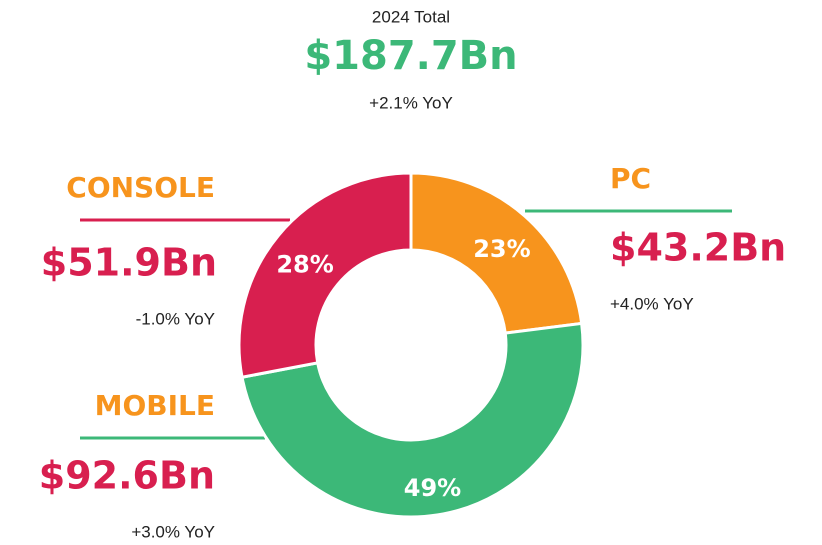 Image resolution: width=822 pixels, height=545 pixels. Describe the element at coordinates (411, 16) in the screenshot. I see `chart-subtitle: 2024 Total` at that location.